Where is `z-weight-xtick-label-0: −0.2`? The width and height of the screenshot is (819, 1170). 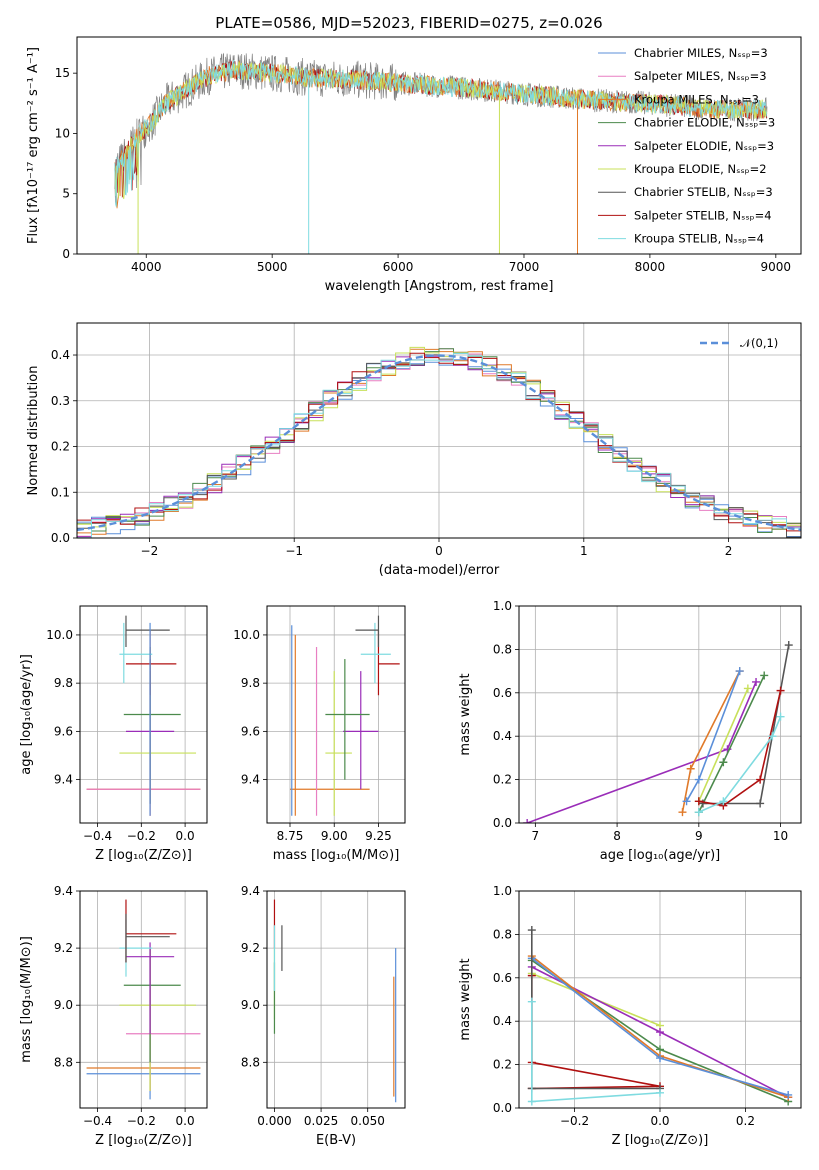 z-weight-xtick-label-0: −0.2 is located at coordinates (574, 1121).